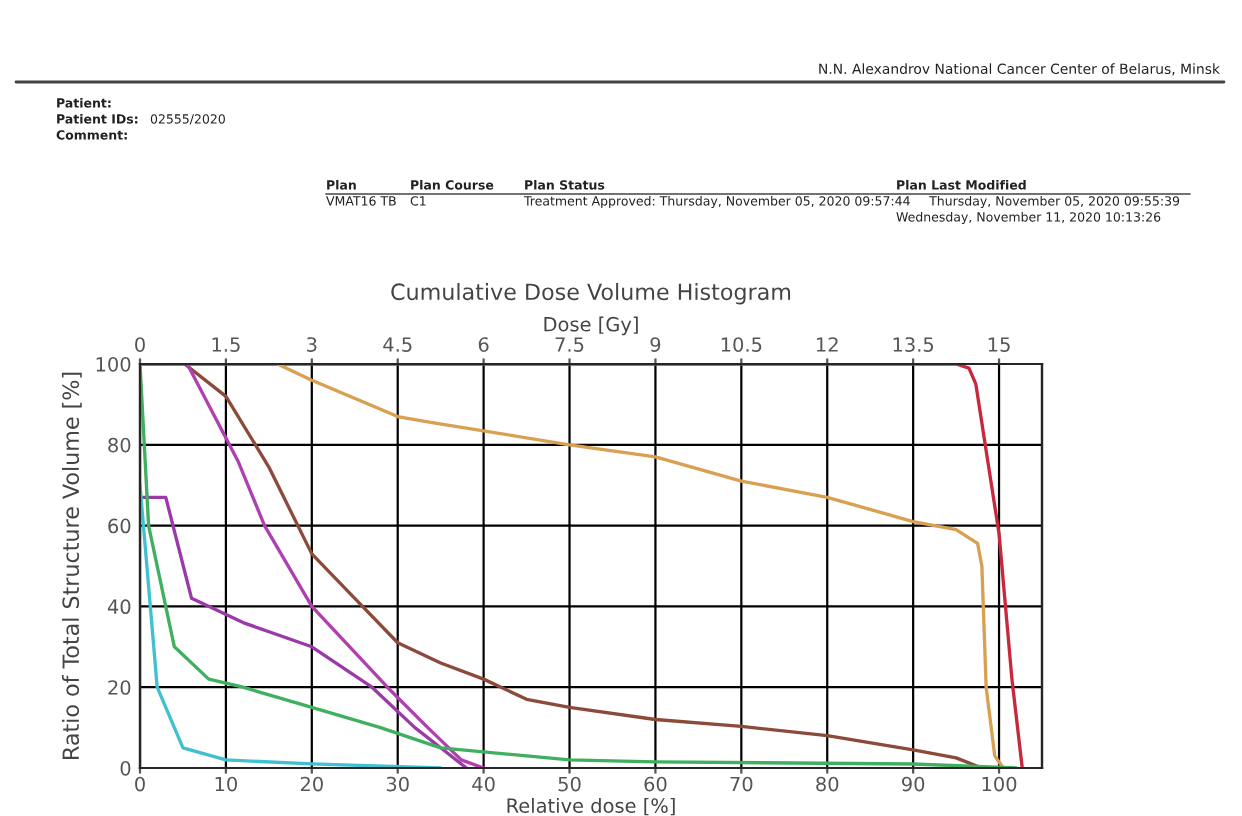 This screenshot has height=816, width=1242. What do you see at coordinates (569, 344) in the screenshot?
I see `x2-tick-label: 7.5` at bounding box center [569, 344].